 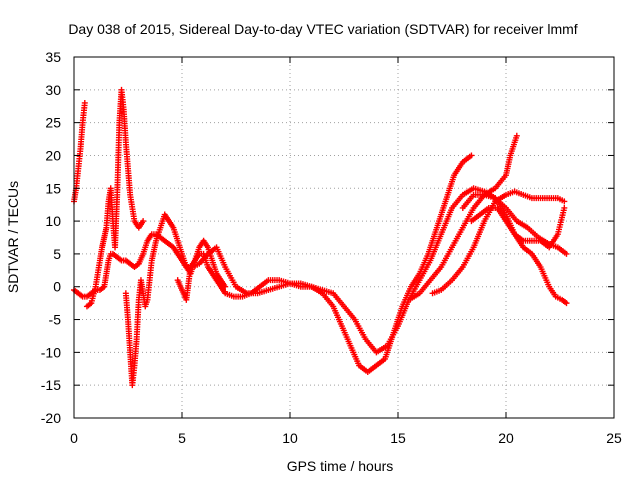 I want to click on y-tick-label: 35, so click(x=53, y=57).